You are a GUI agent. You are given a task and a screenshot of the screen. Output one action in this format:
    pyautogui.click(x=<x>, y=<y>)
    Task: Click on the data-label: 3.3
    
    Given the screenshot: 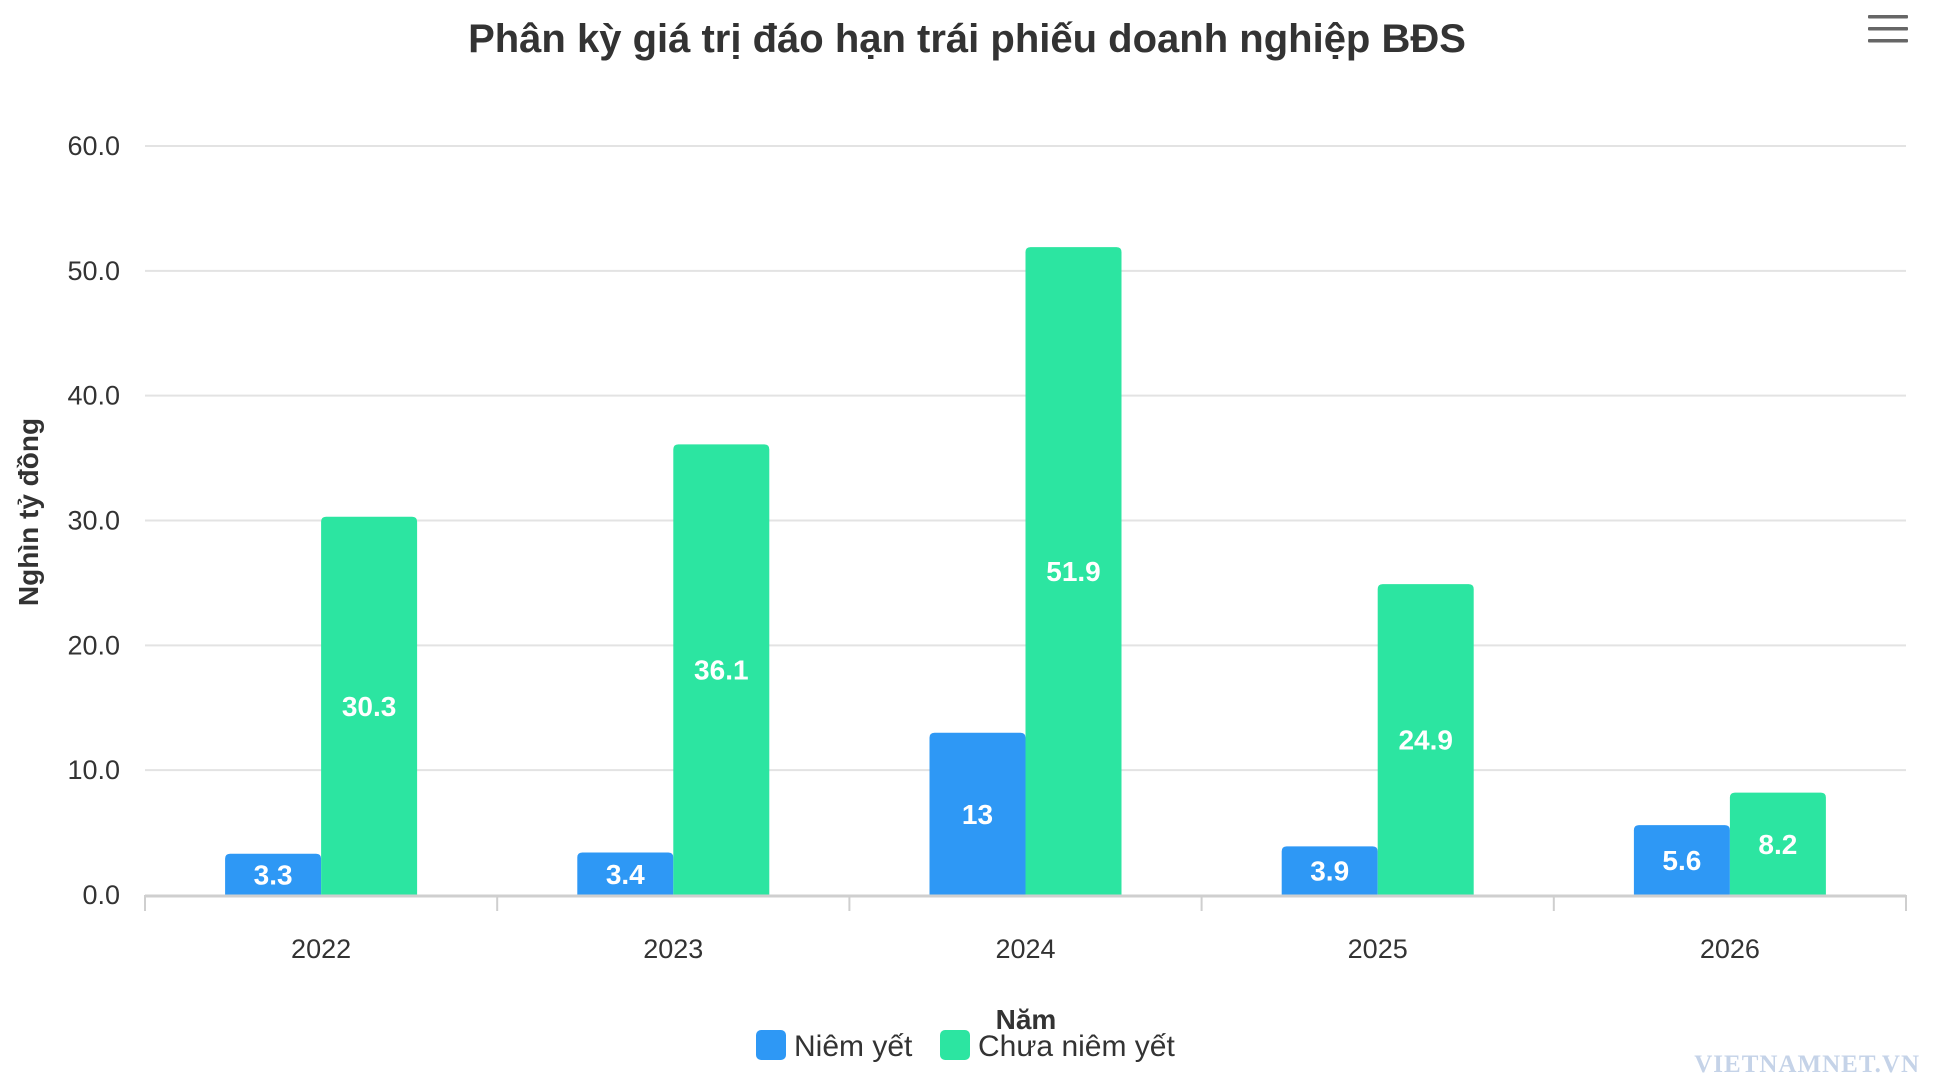 What is the action you would take?
    pyautogui.click(x=273, y=874)
    